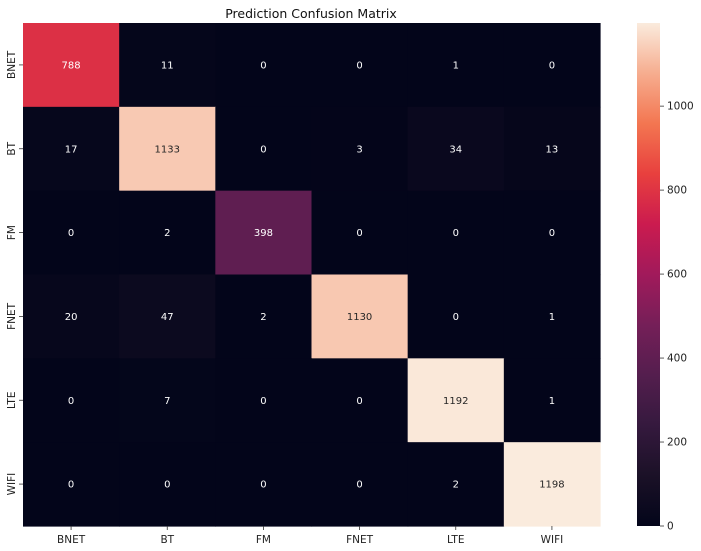  Describe the element at coordinates (12, 148) in the screenshot. I see `y-tick-label: BT` at that location.